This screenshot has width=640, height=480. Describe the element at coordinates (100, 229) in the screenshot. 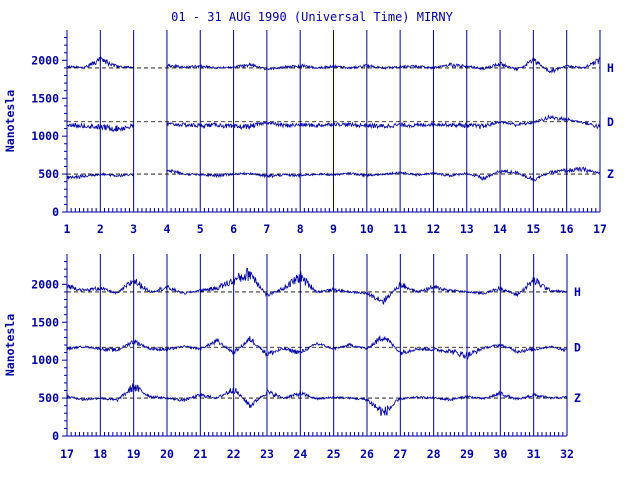

I see `x-tick-label: 2` at that location.